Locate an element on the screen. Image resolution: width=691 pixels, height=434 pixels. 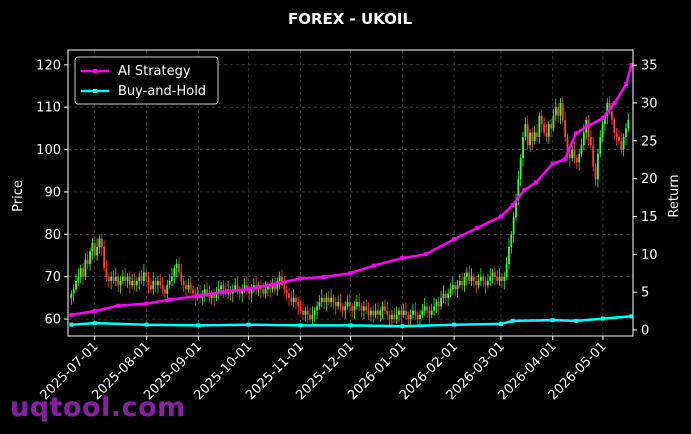
y-tick-label: 100 is located at coordinates (48, 150).